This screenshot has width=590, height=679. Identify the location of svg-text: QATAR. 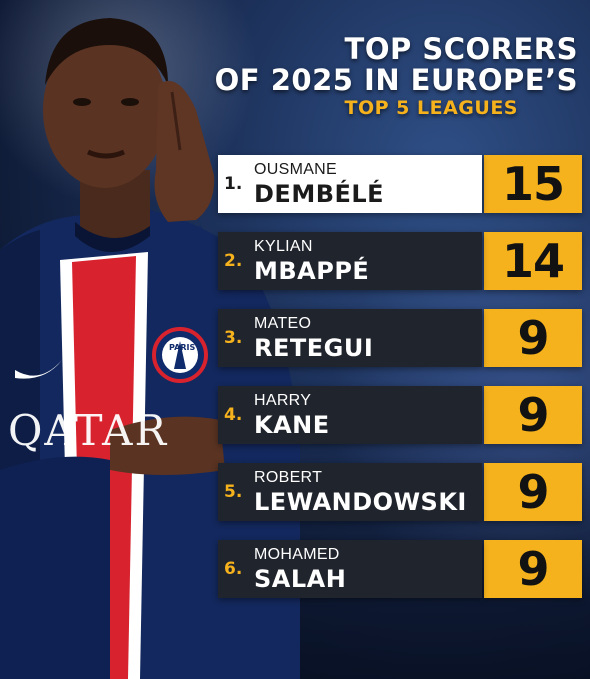
(88, 430).